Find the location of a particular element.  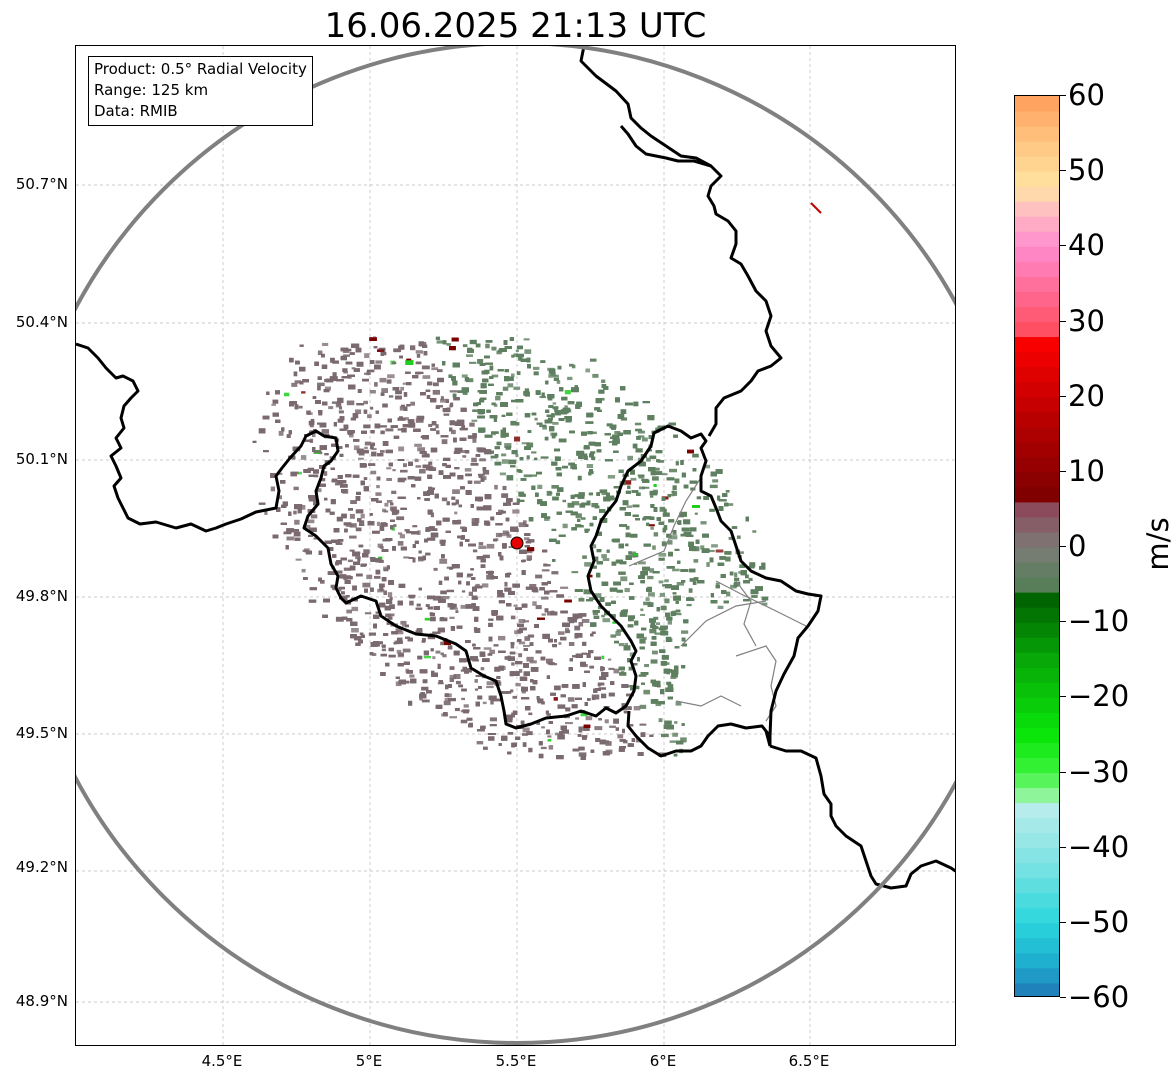

colorbar-tick-label: 10 is located at coordinates (1086, 471).